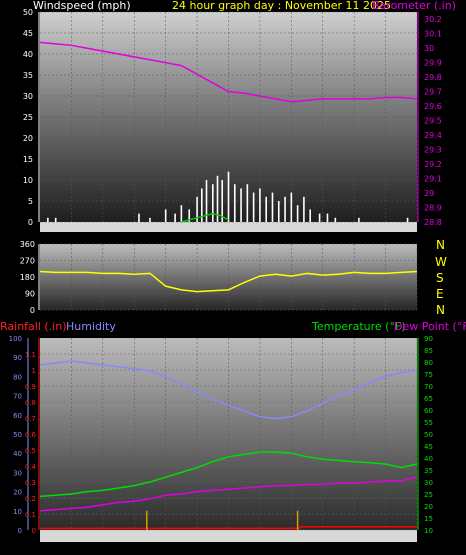 The height and width of the screenshot is (555, 466). Describe the element at coordinates (433, 106) in the screenshot. I see `barometer-y-tick-label: 29.6` at that location.